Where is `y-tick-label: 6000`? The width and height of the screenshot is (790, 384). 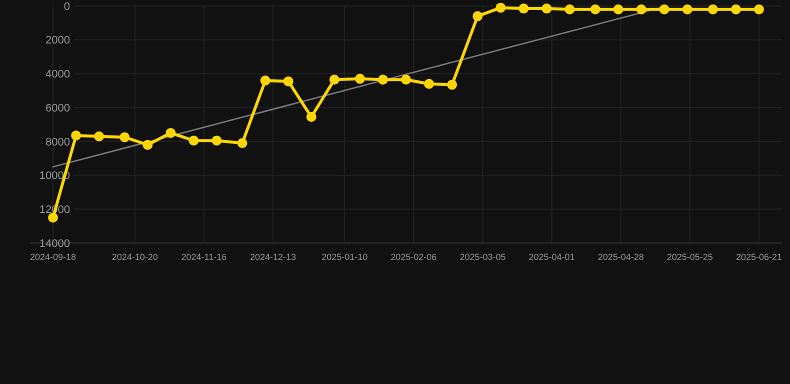 y-tick-label: 6000 is located at coordinates (58, 108).